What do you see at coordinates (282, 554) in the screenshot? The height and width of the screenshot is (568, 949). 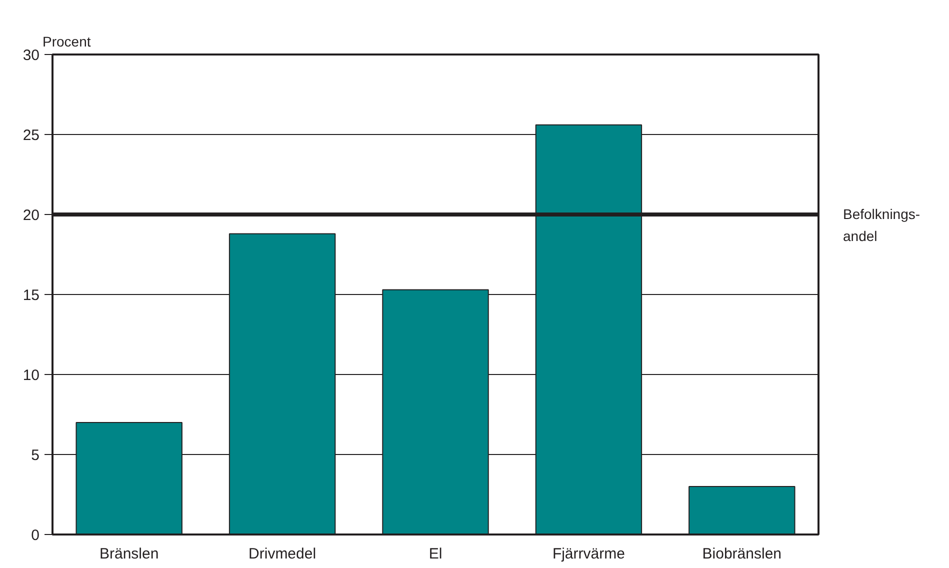 I see `x-tick-label: Drivmedel` at bounding box center [282, 554].